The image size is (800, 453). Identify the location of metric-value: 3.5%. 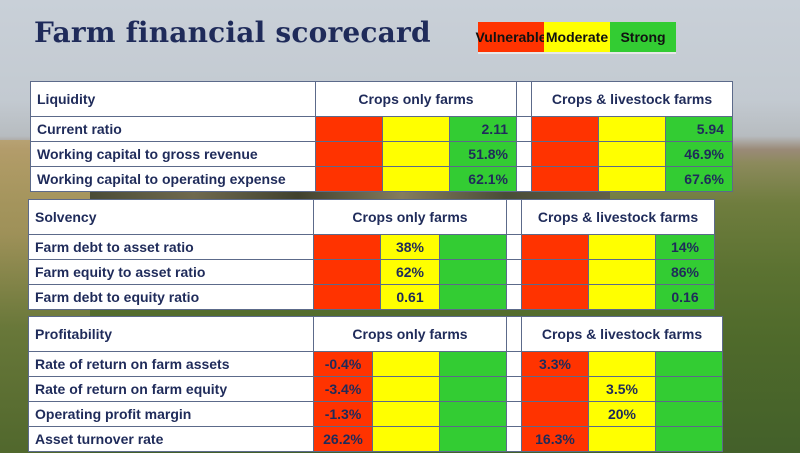
(622, 389).